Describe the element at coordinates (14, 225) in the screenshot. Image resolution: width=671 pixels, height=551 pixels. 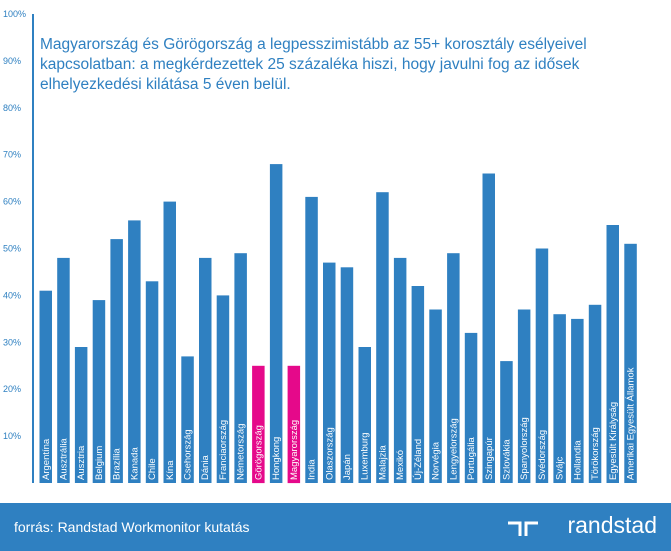
I see `y-axis-ticks: 10% 20% 30% 40% 50% 60% 70% 80% 90% 100%` at that location.